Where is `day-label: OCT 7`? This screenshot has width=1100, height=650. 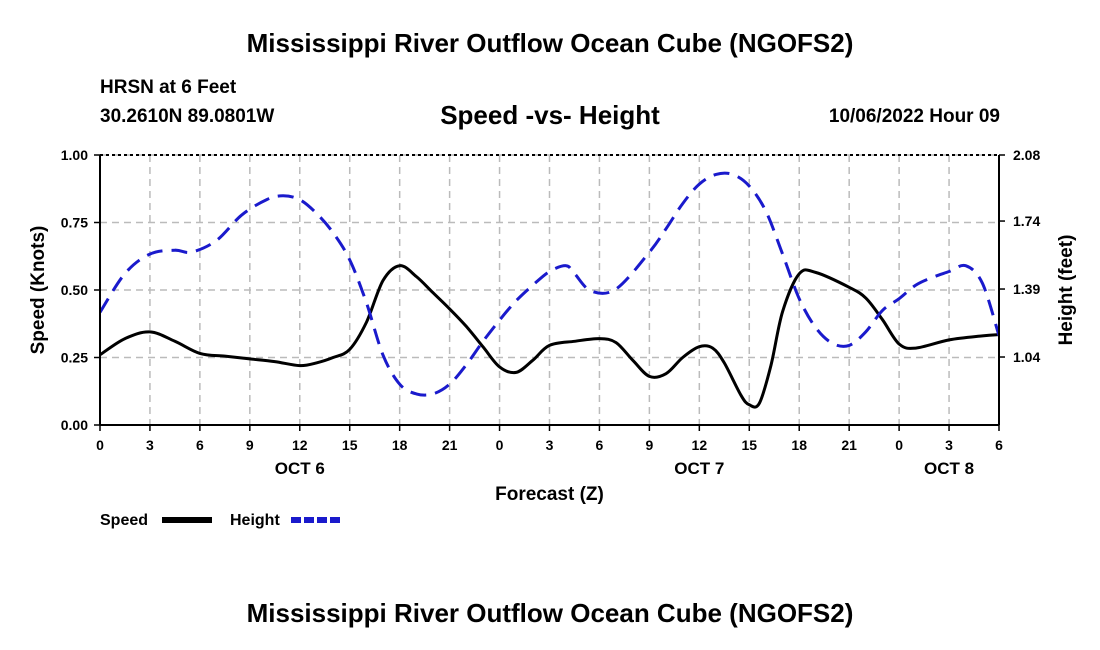 day-label: OCT 7 is located at coordinates (699, 468).